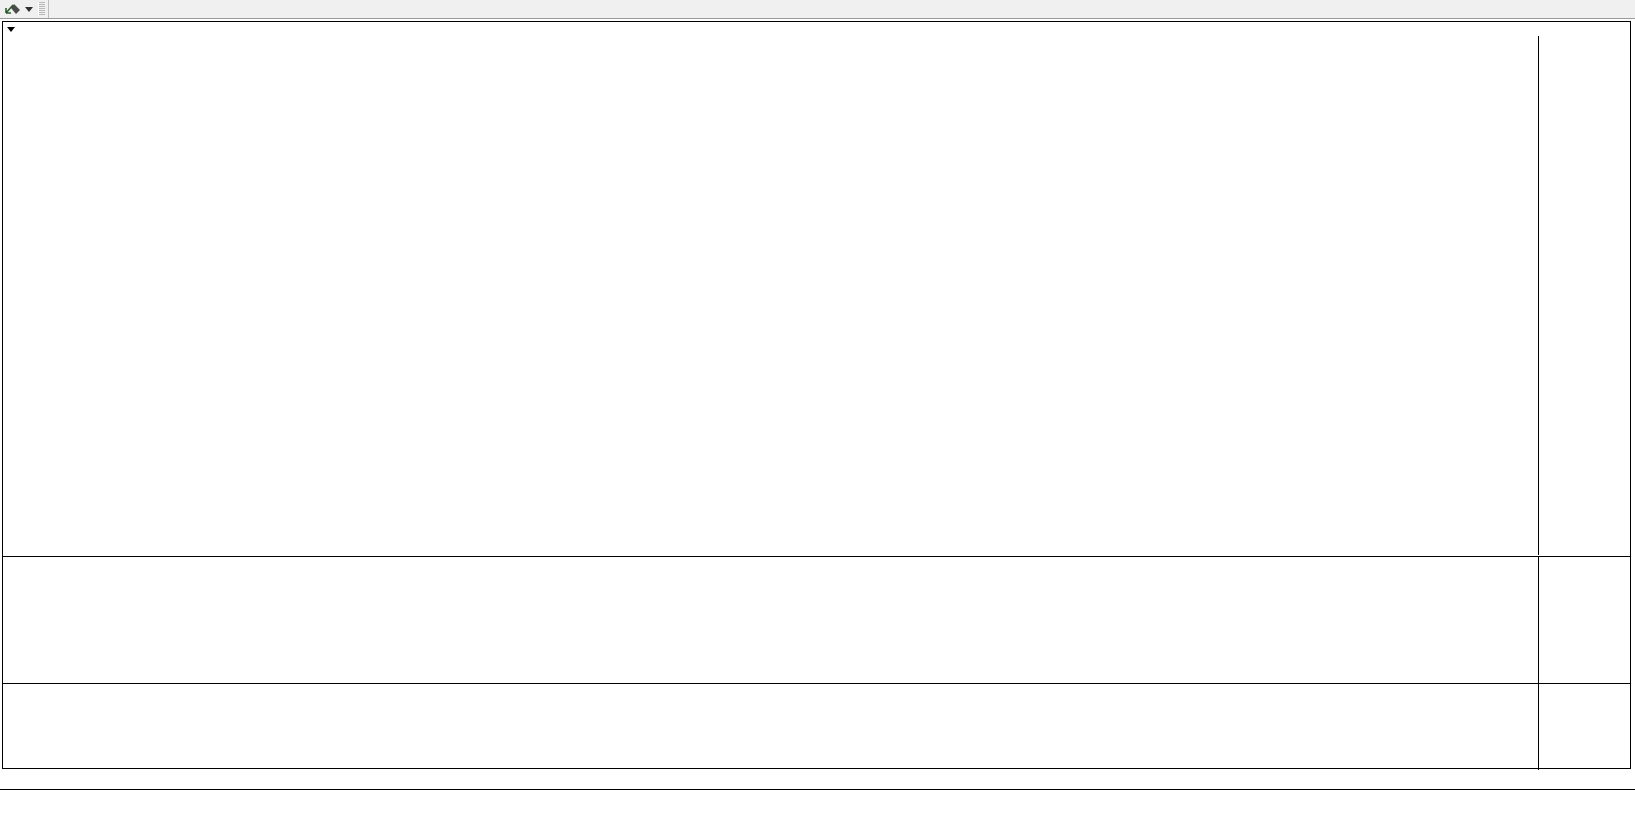  What do you see at coordinates (13, 9) in the screenshot?
I see `crosshair-cursor-icon` at bounding box center [13, 9].